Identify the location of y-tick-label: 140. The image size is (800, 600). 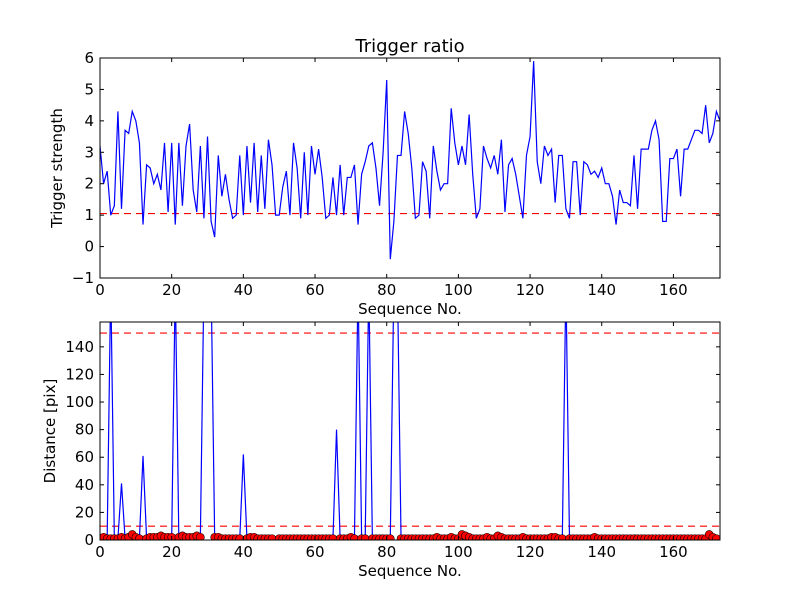
(79, 347).